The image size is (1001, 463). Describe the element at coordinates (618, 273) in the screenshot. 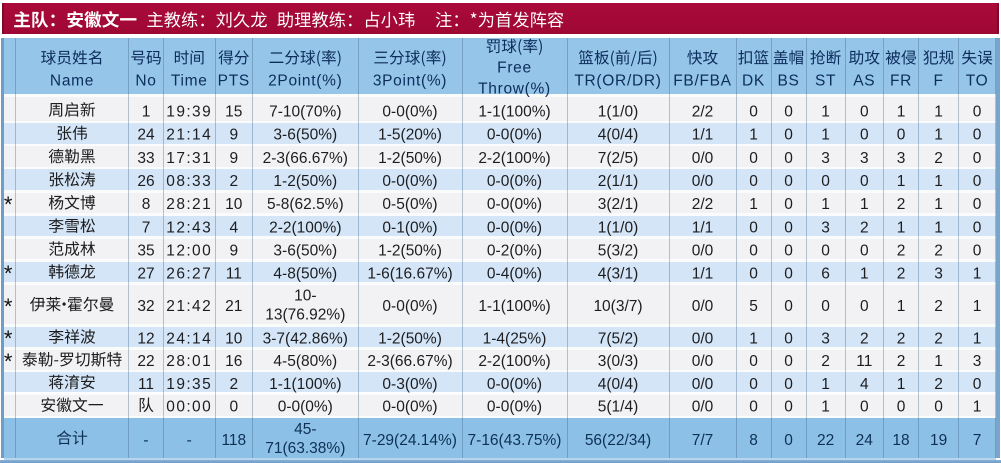

I see `svg-text: 4(3/1)` at that location.